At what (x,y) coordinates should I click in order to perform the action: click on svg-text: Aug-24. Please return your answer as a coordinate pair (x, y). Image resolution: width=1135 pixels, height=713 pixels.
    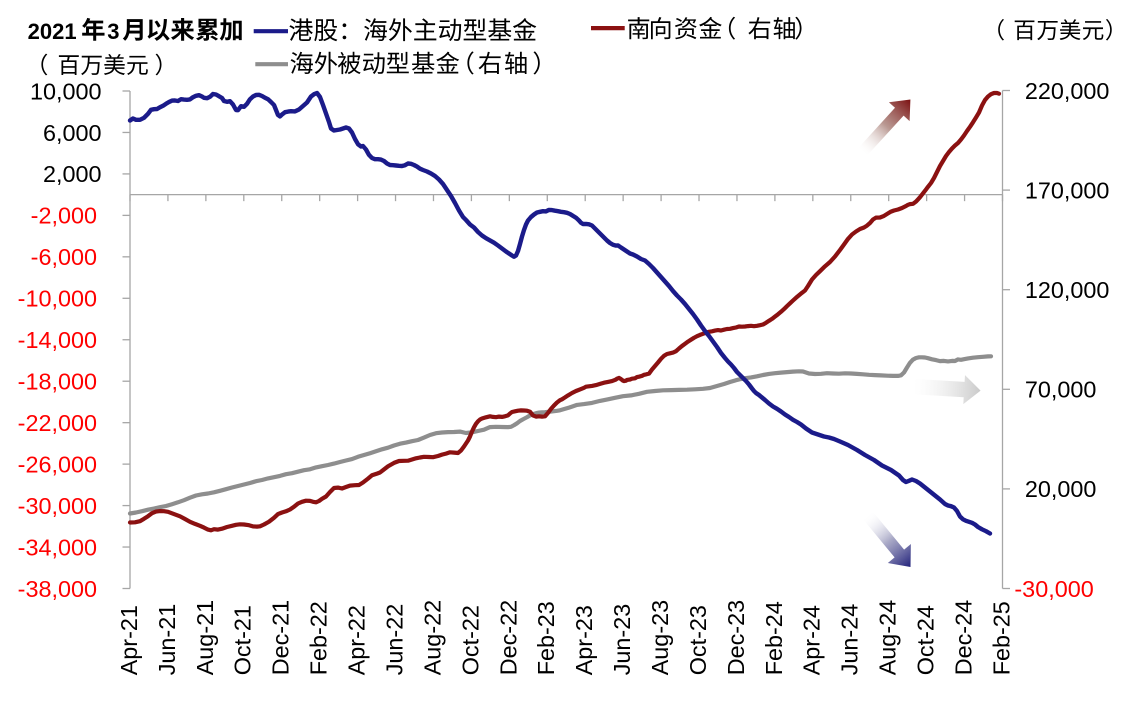
    Looking at the image, I should click on (888, 637).